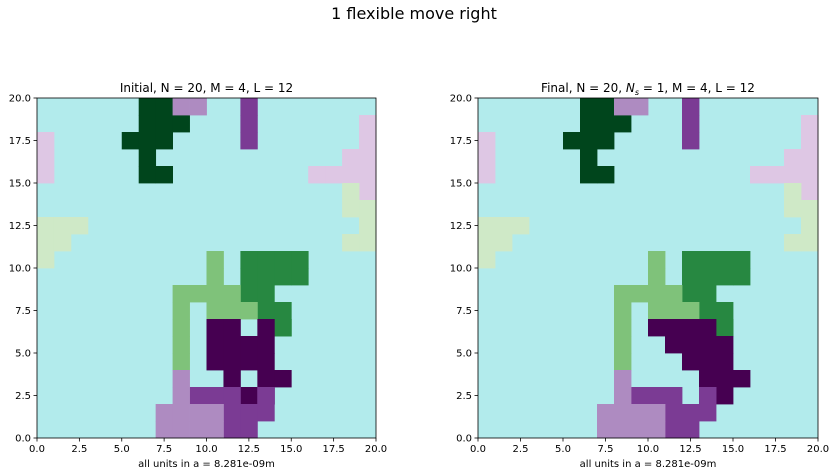 The width and height of the screenshot is (836, 476). I want to click on x-tick-label: 12.5, so click(249, 449).